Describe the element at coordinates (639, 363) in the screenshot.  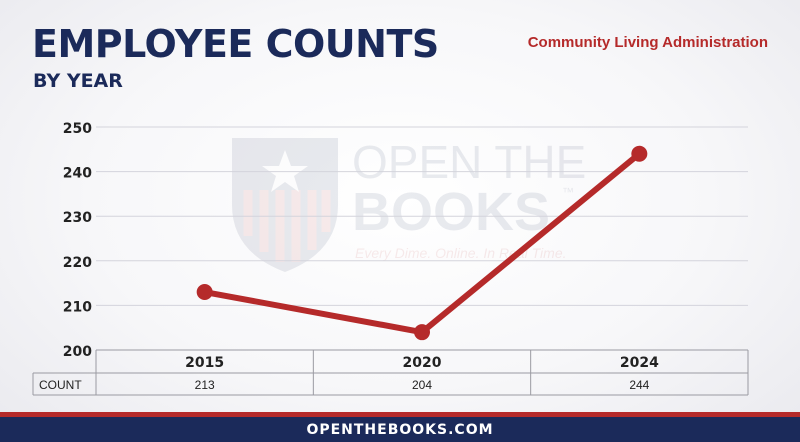
I see `x-tick-label: 2024` at that location.